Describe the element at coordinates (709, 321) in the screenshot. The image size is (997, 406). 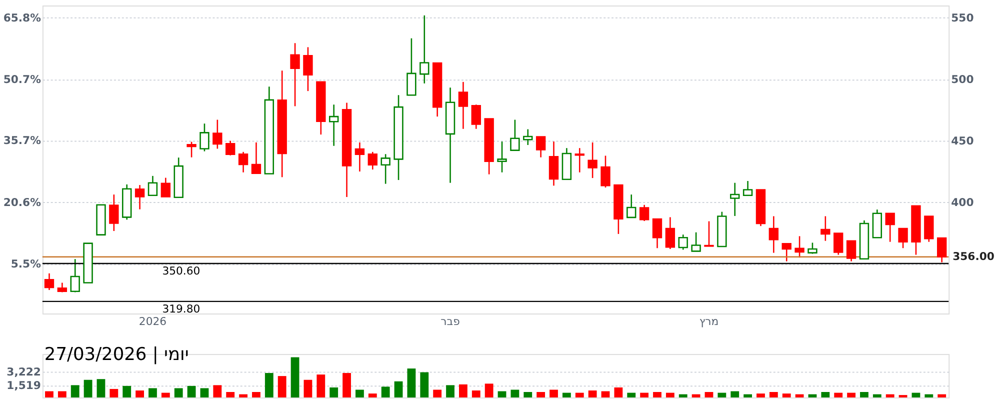
I see `x-tick-label: מרץ` at that location.